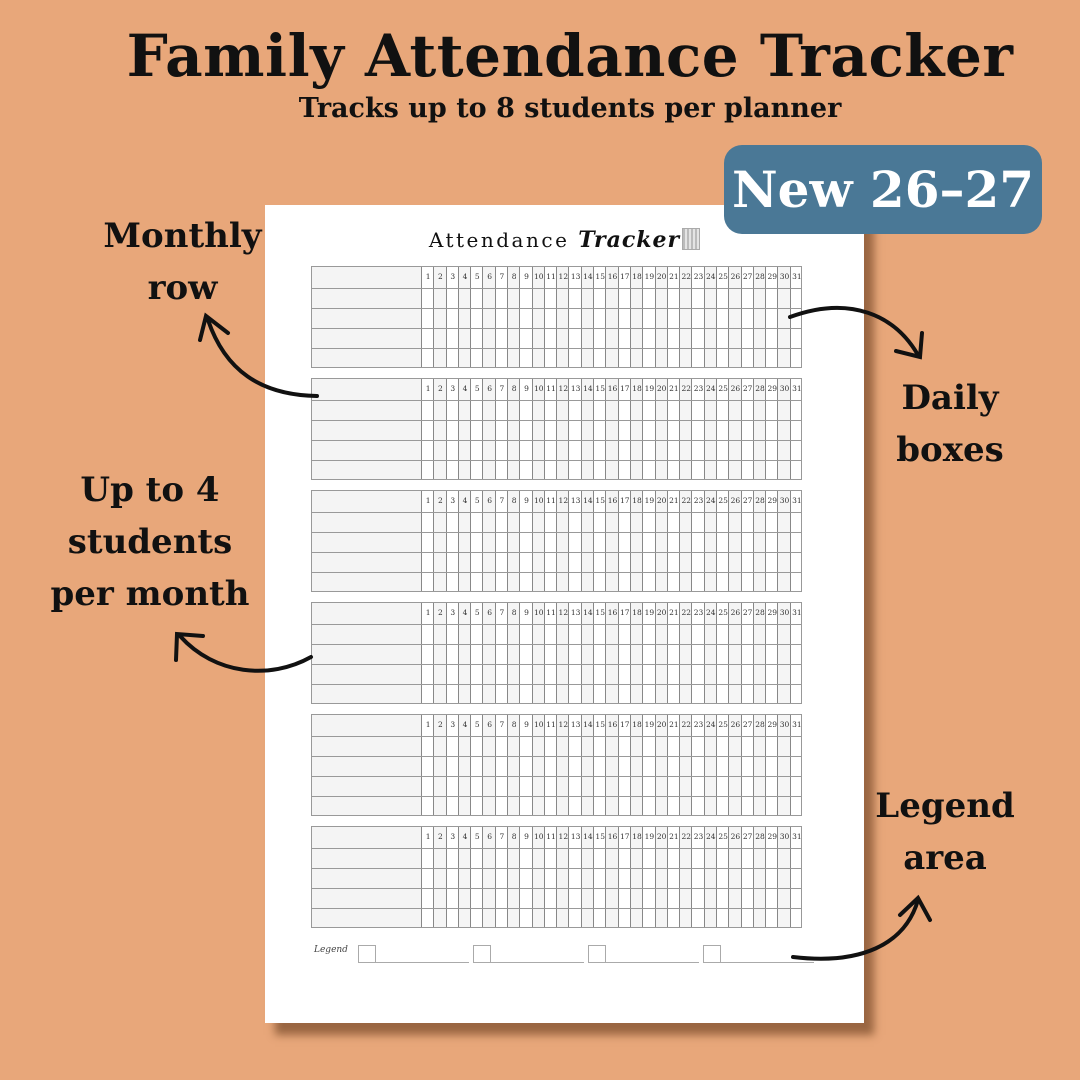  I want to click on day-column: 26, so click(735, 429).